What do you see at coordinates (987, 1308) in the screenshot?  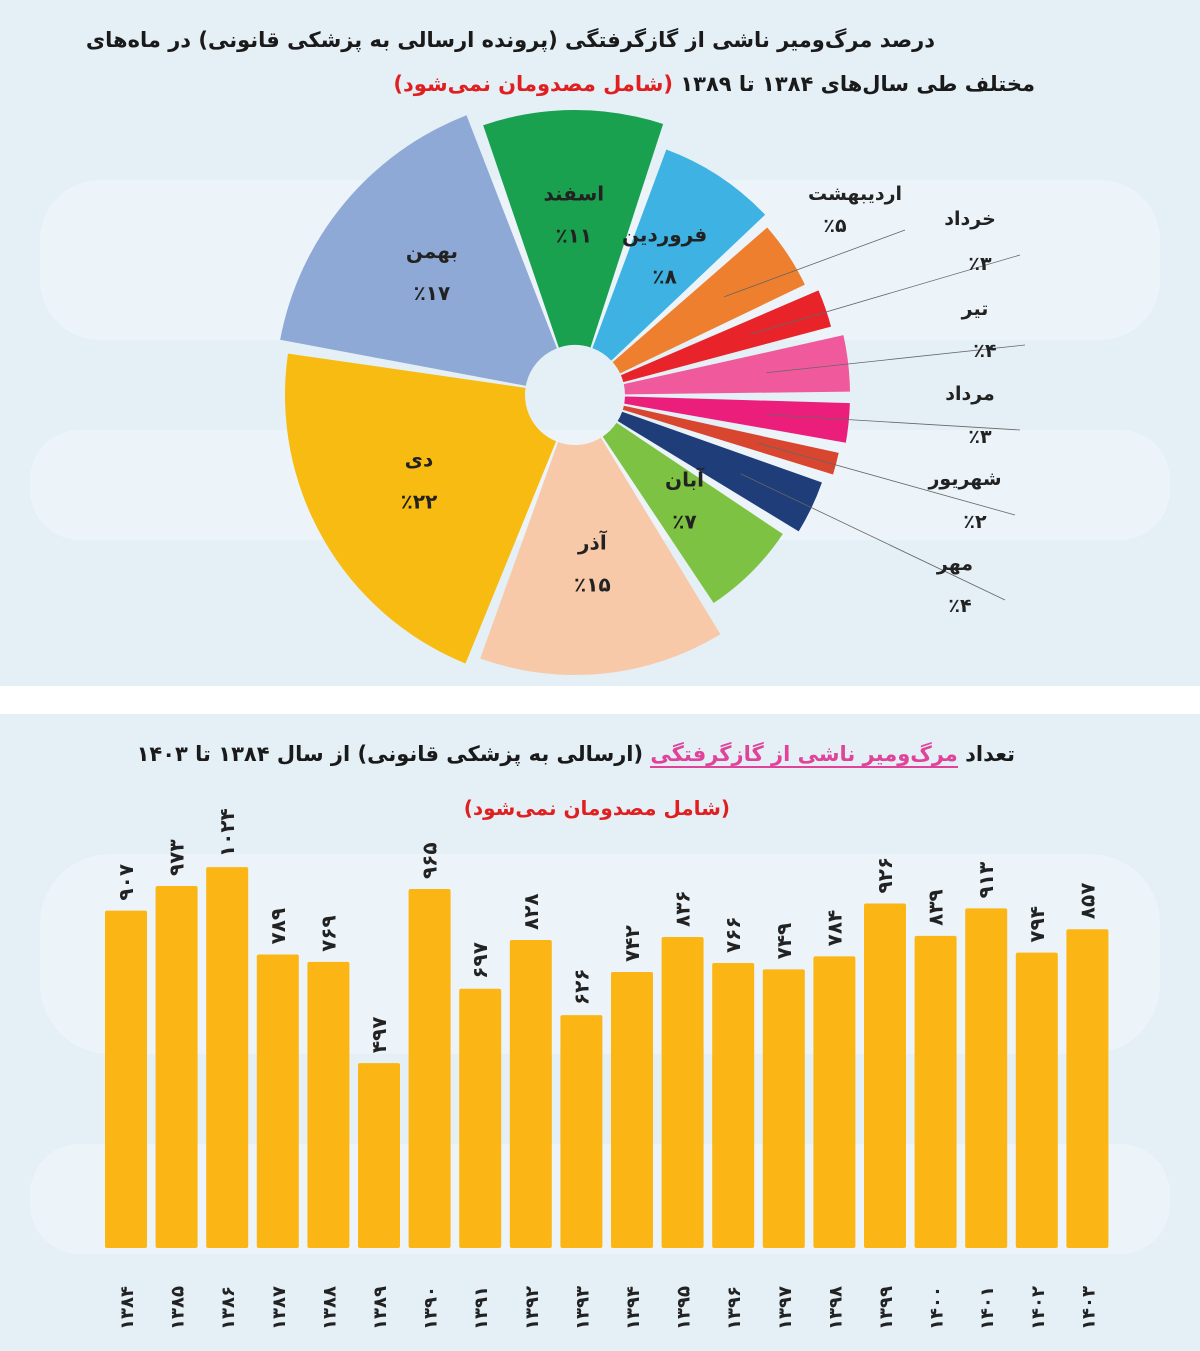 I see `x-tick-label: ۱۴۰۱` at bounding box center [987, 1308].